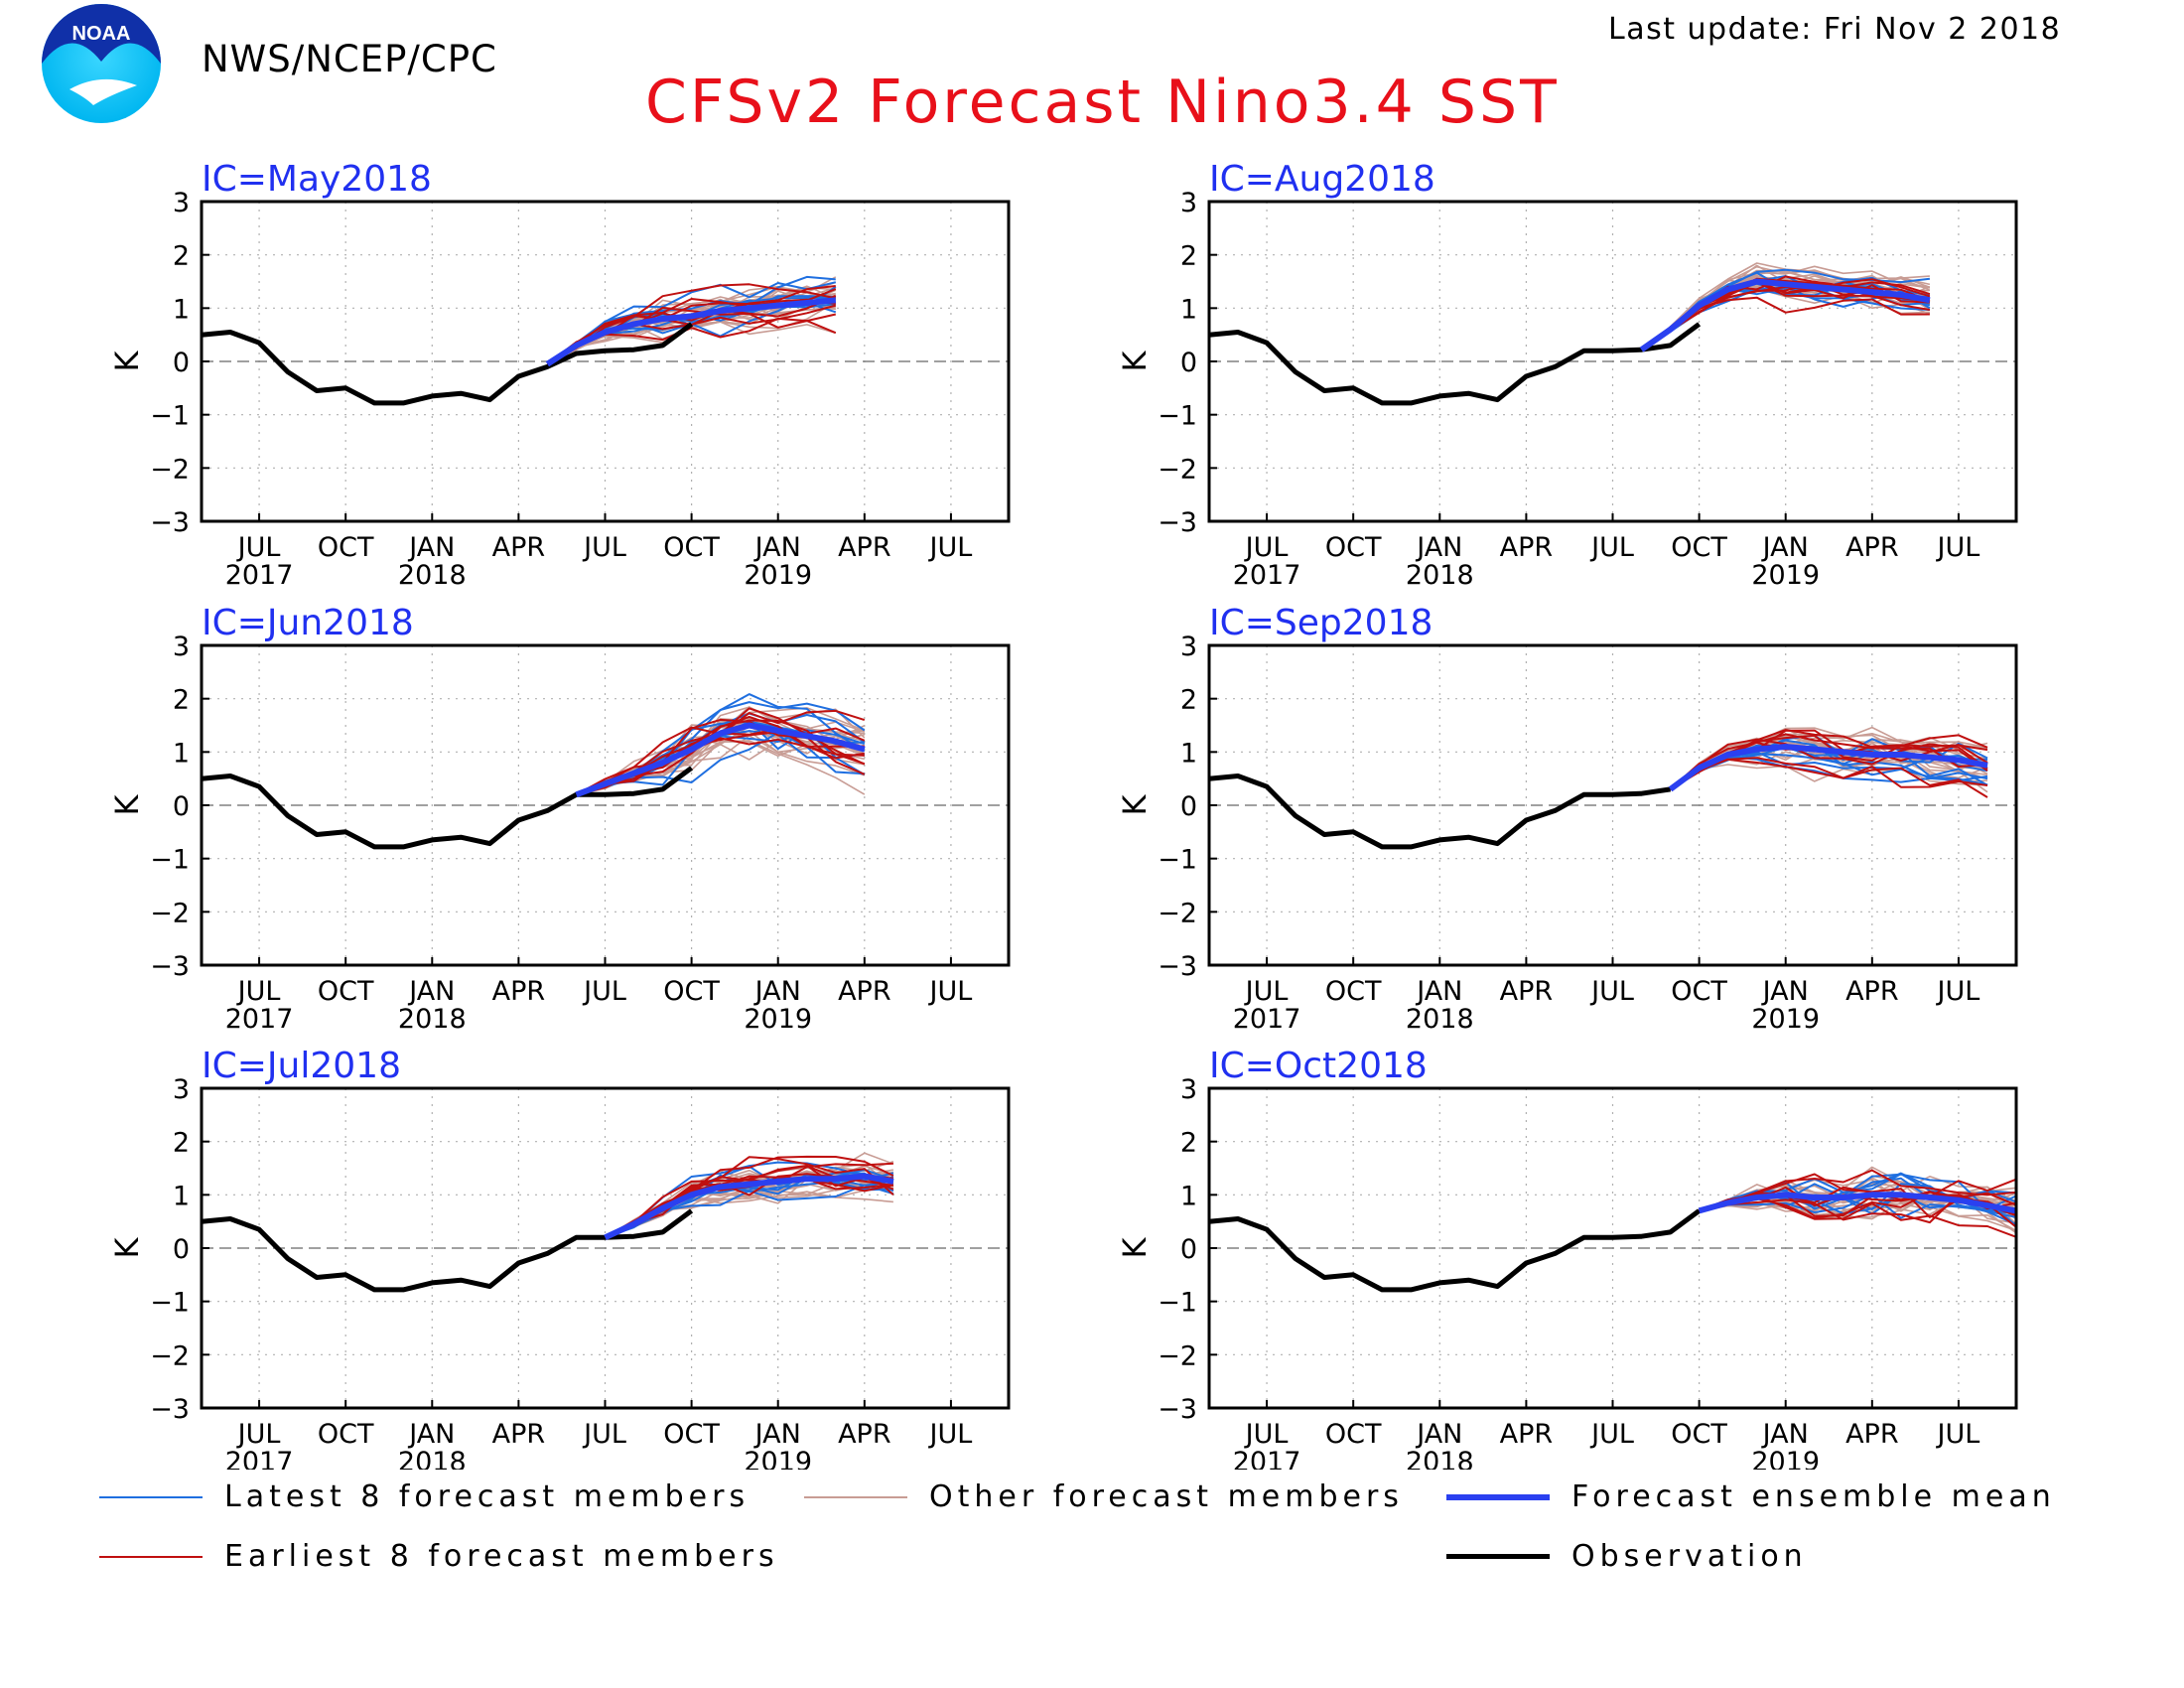 The height and width of the screenshot is (1688, 2184). Describe the element at coordinates (151, 1496) in the screenshot. I see `legend-swatch-latest` at that location.